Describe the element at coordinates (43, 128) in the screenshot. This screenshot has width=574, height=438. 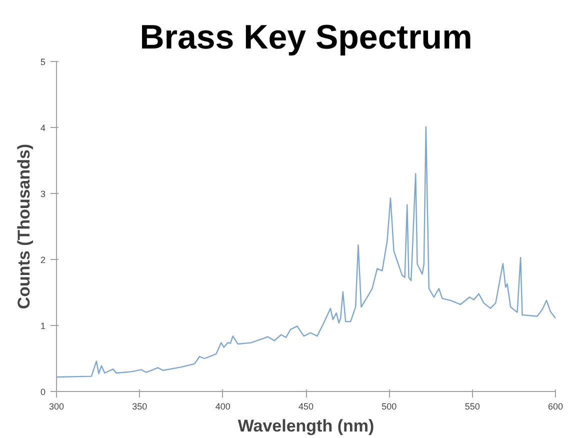
I see `y-tick-label: 4` at that location.